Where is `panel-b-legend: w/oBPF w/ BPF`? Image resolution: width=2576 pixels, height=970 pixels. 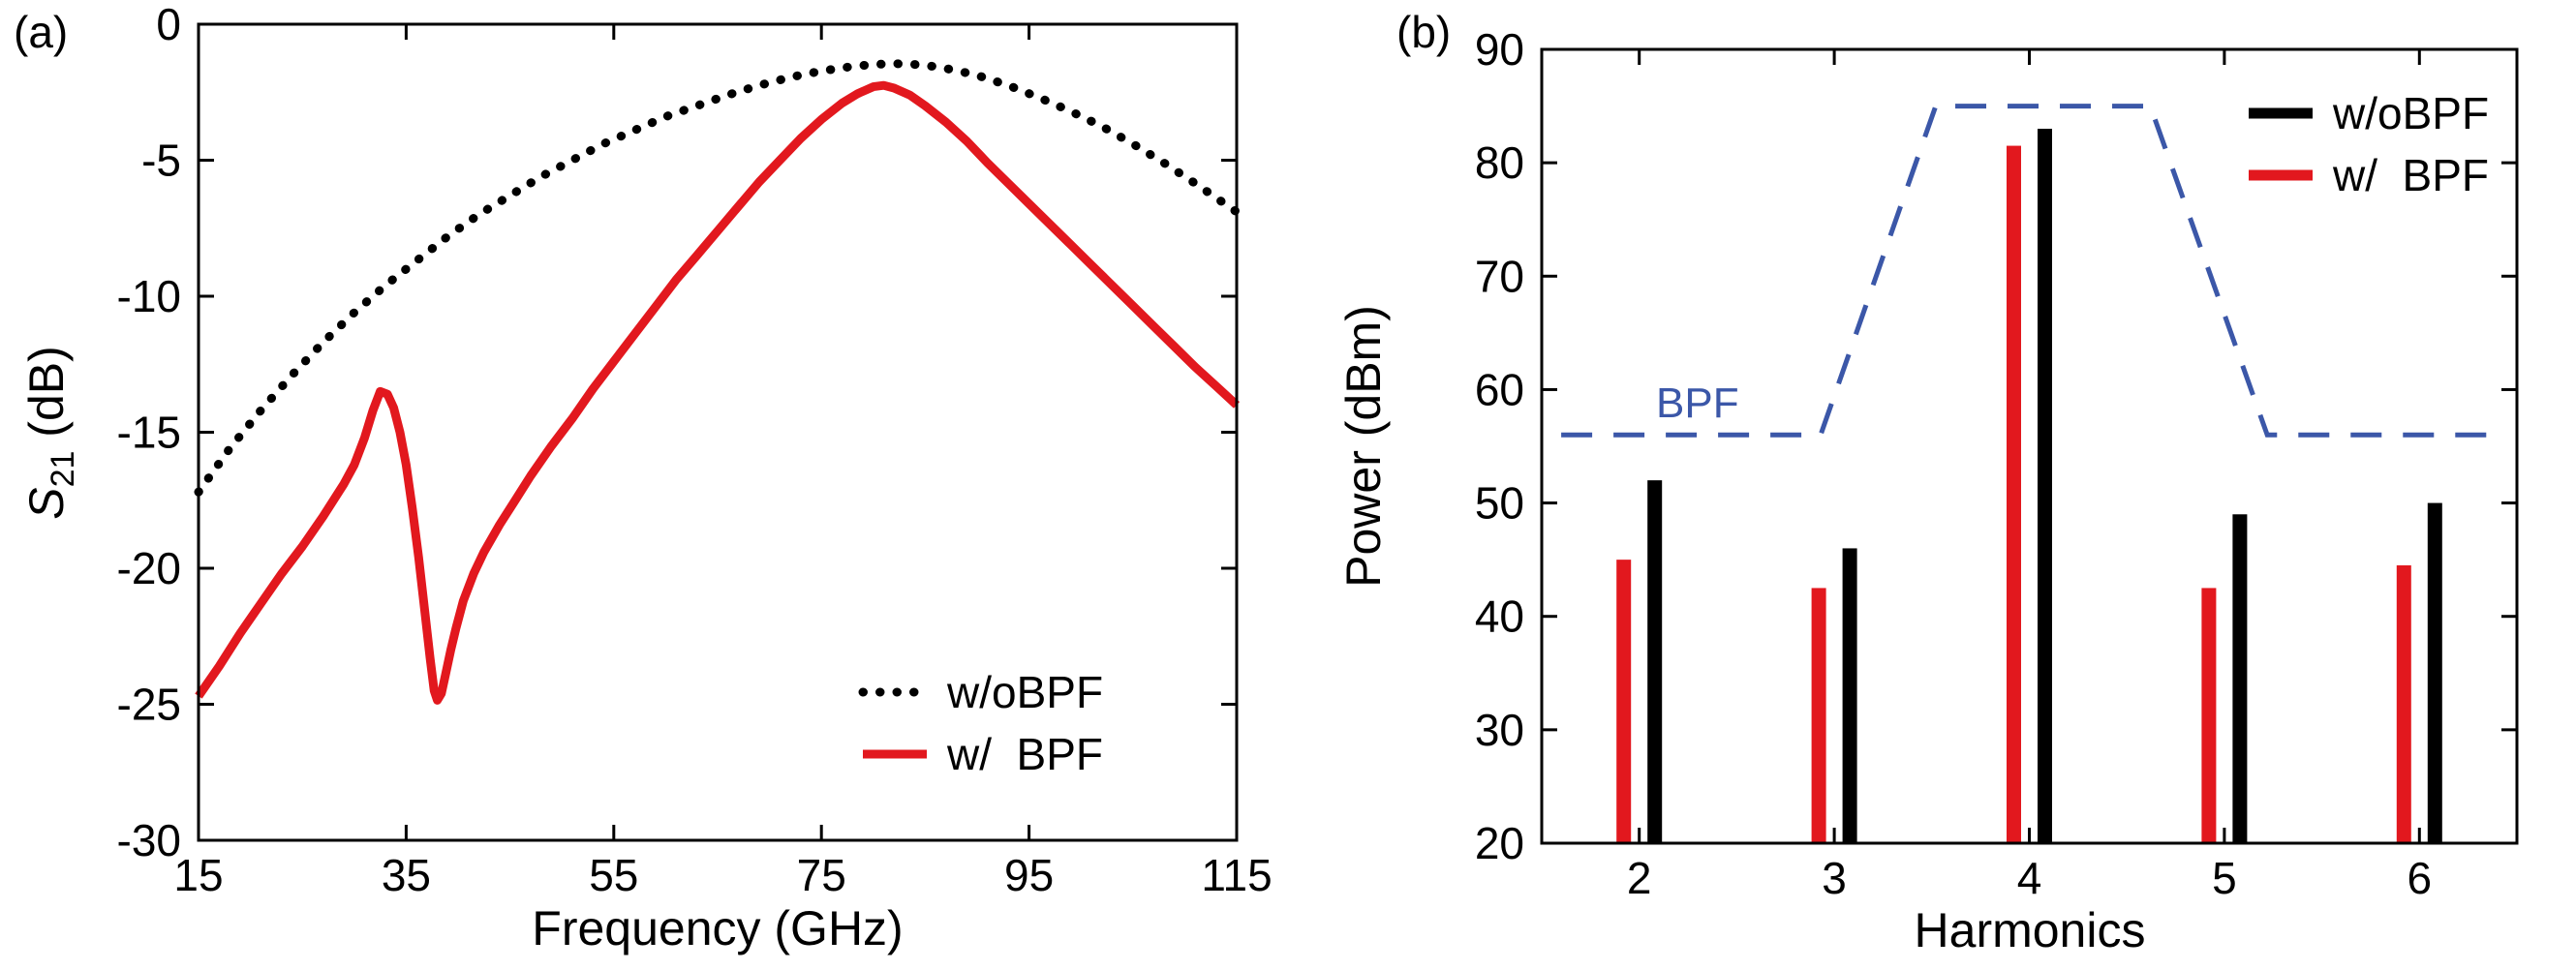 panel-b-legend: w/oBPF w/ BPF is located at coordinates (2365, 144).